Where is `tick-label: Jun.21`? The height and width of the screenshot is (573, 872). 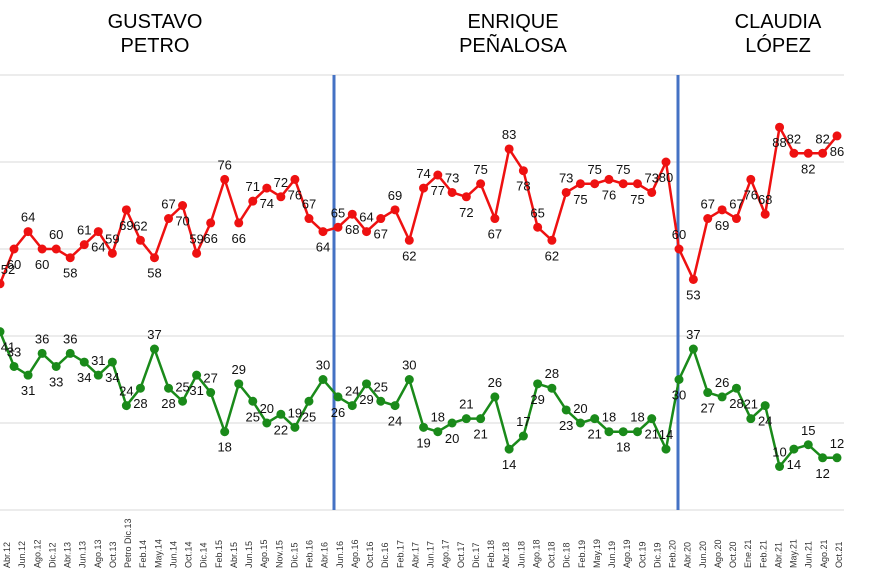
tick-label: Jun.21 is located at coordinates (809, 554).